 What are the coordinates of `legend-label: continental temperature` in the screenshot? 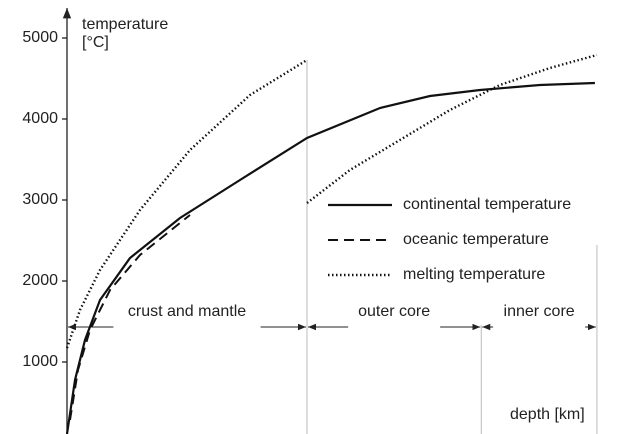 It's located at (487, 204).